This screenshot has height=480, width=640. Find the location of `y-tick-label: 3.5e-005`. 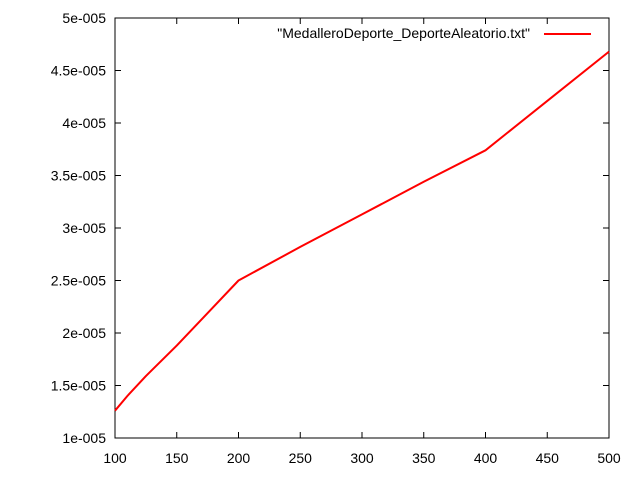

y-tick-label: 3.5e-005 is located at coordinates (78, 176).